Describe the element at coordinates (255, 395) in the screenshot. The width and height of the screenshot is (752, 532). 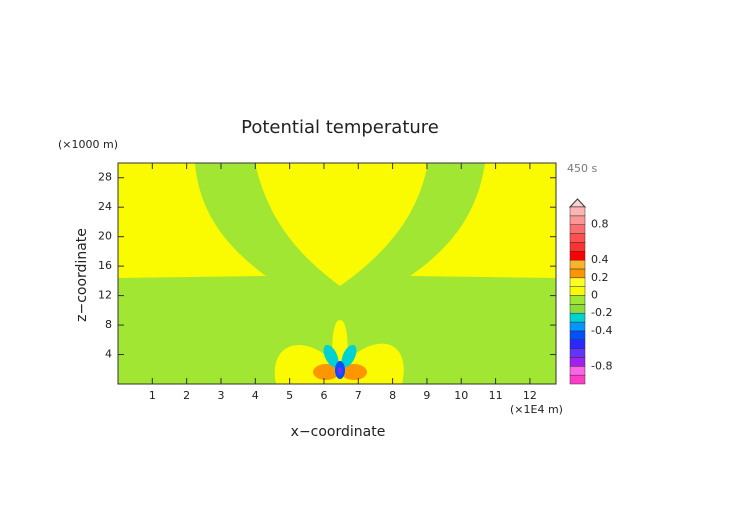
I see `x-tick-label: 4` at that location.